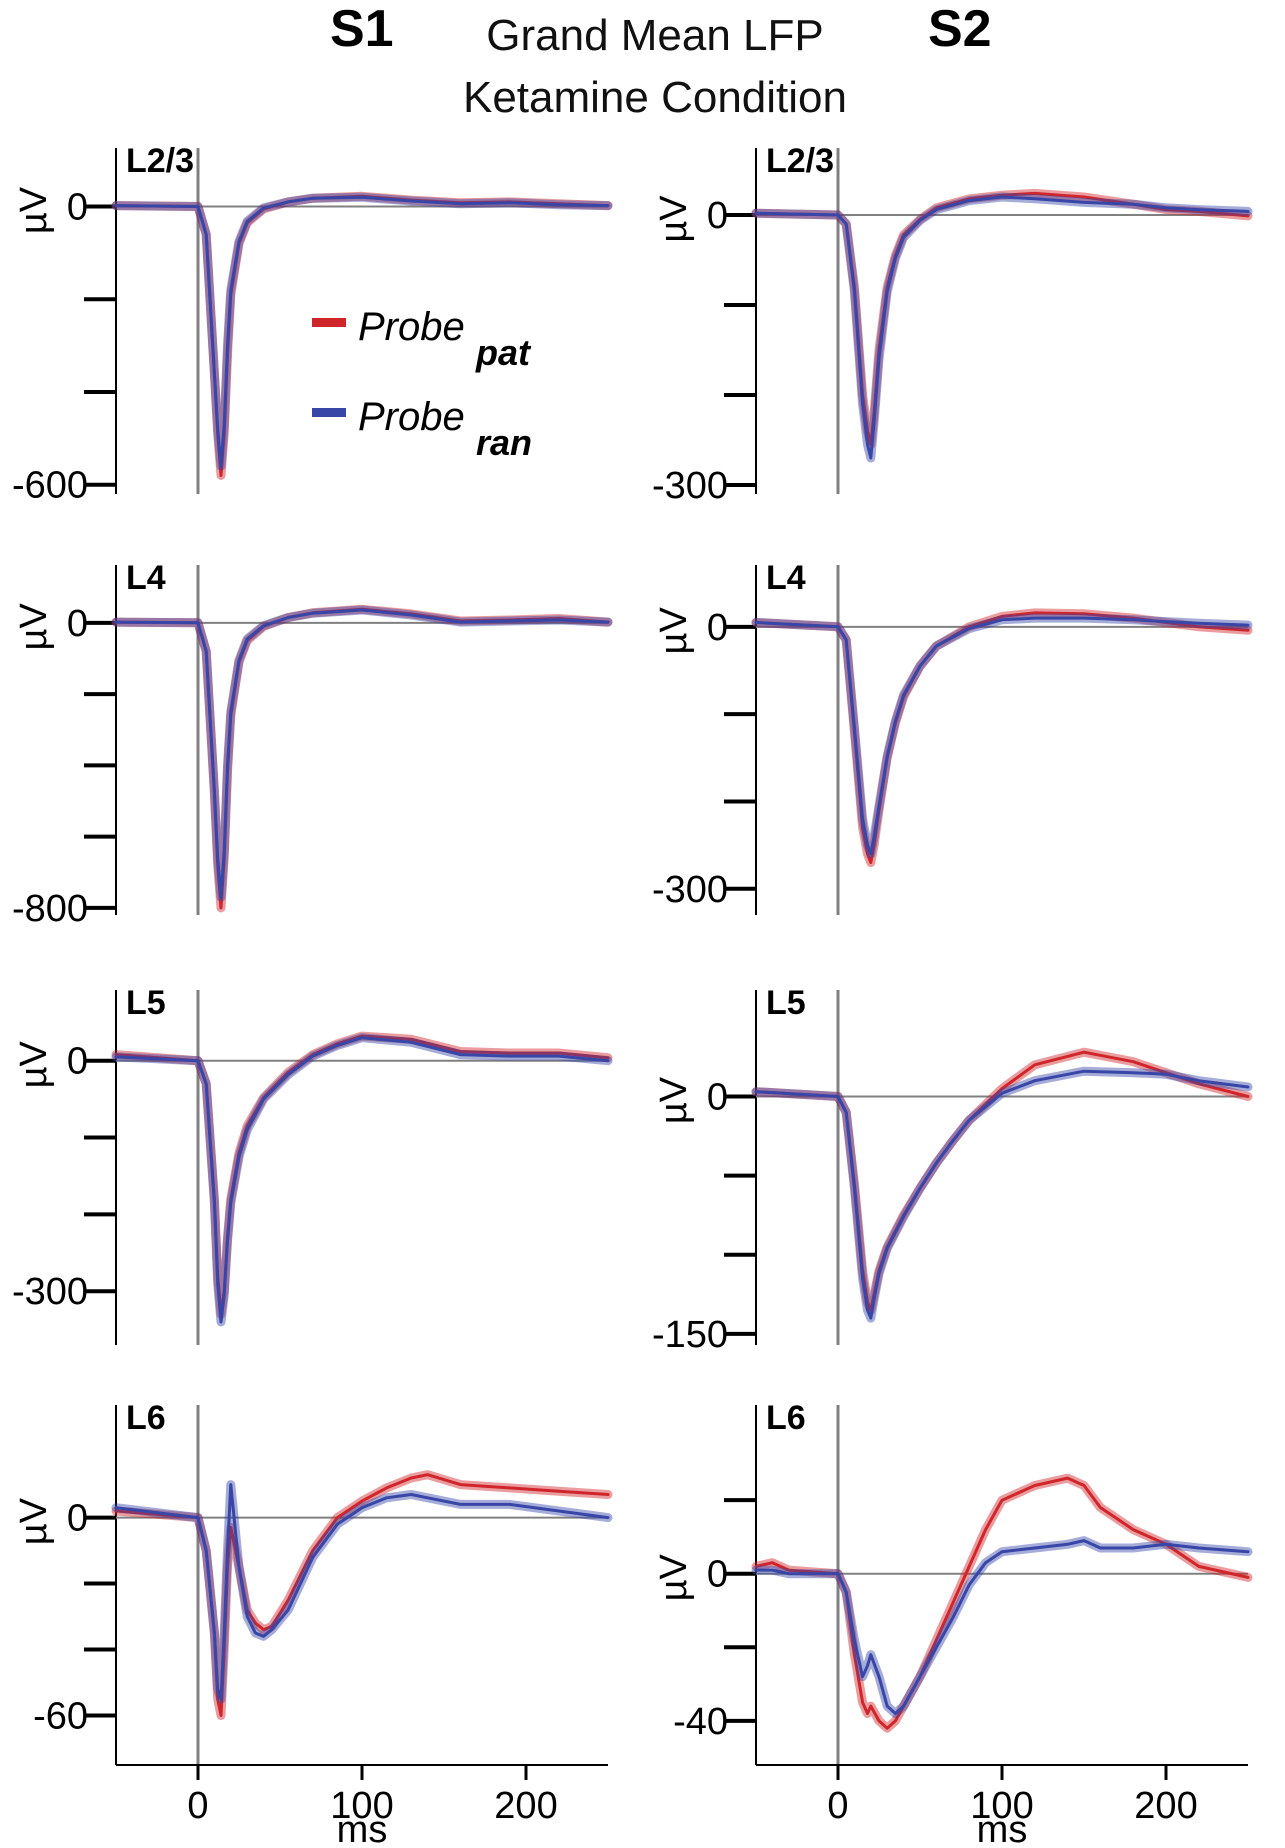 The height and width of the screenshot is (1848, 1285). I want to click on y-unit-label-s2-l6: µV, so click(674, 1577).